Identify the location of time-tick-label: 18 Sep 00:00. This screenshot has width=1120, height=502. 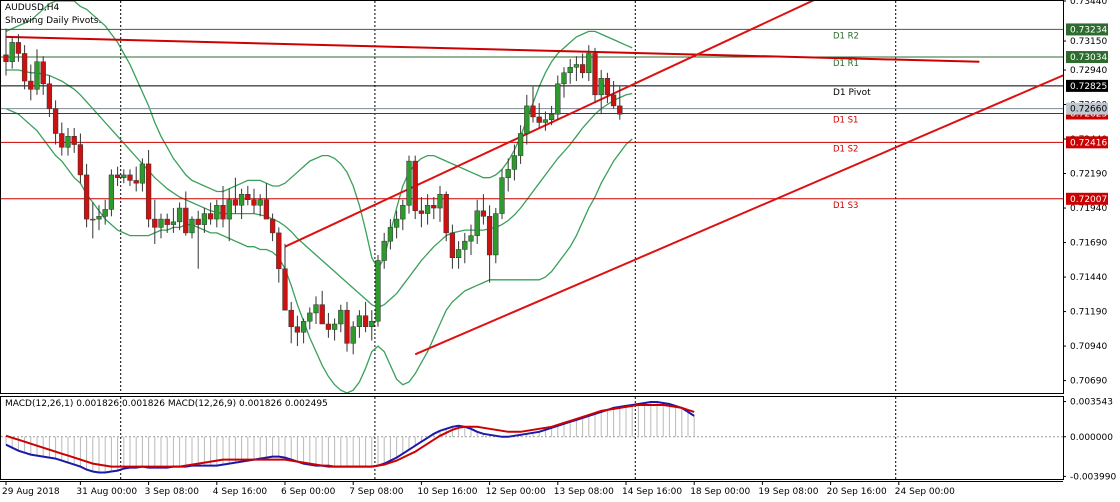
(720, 492).